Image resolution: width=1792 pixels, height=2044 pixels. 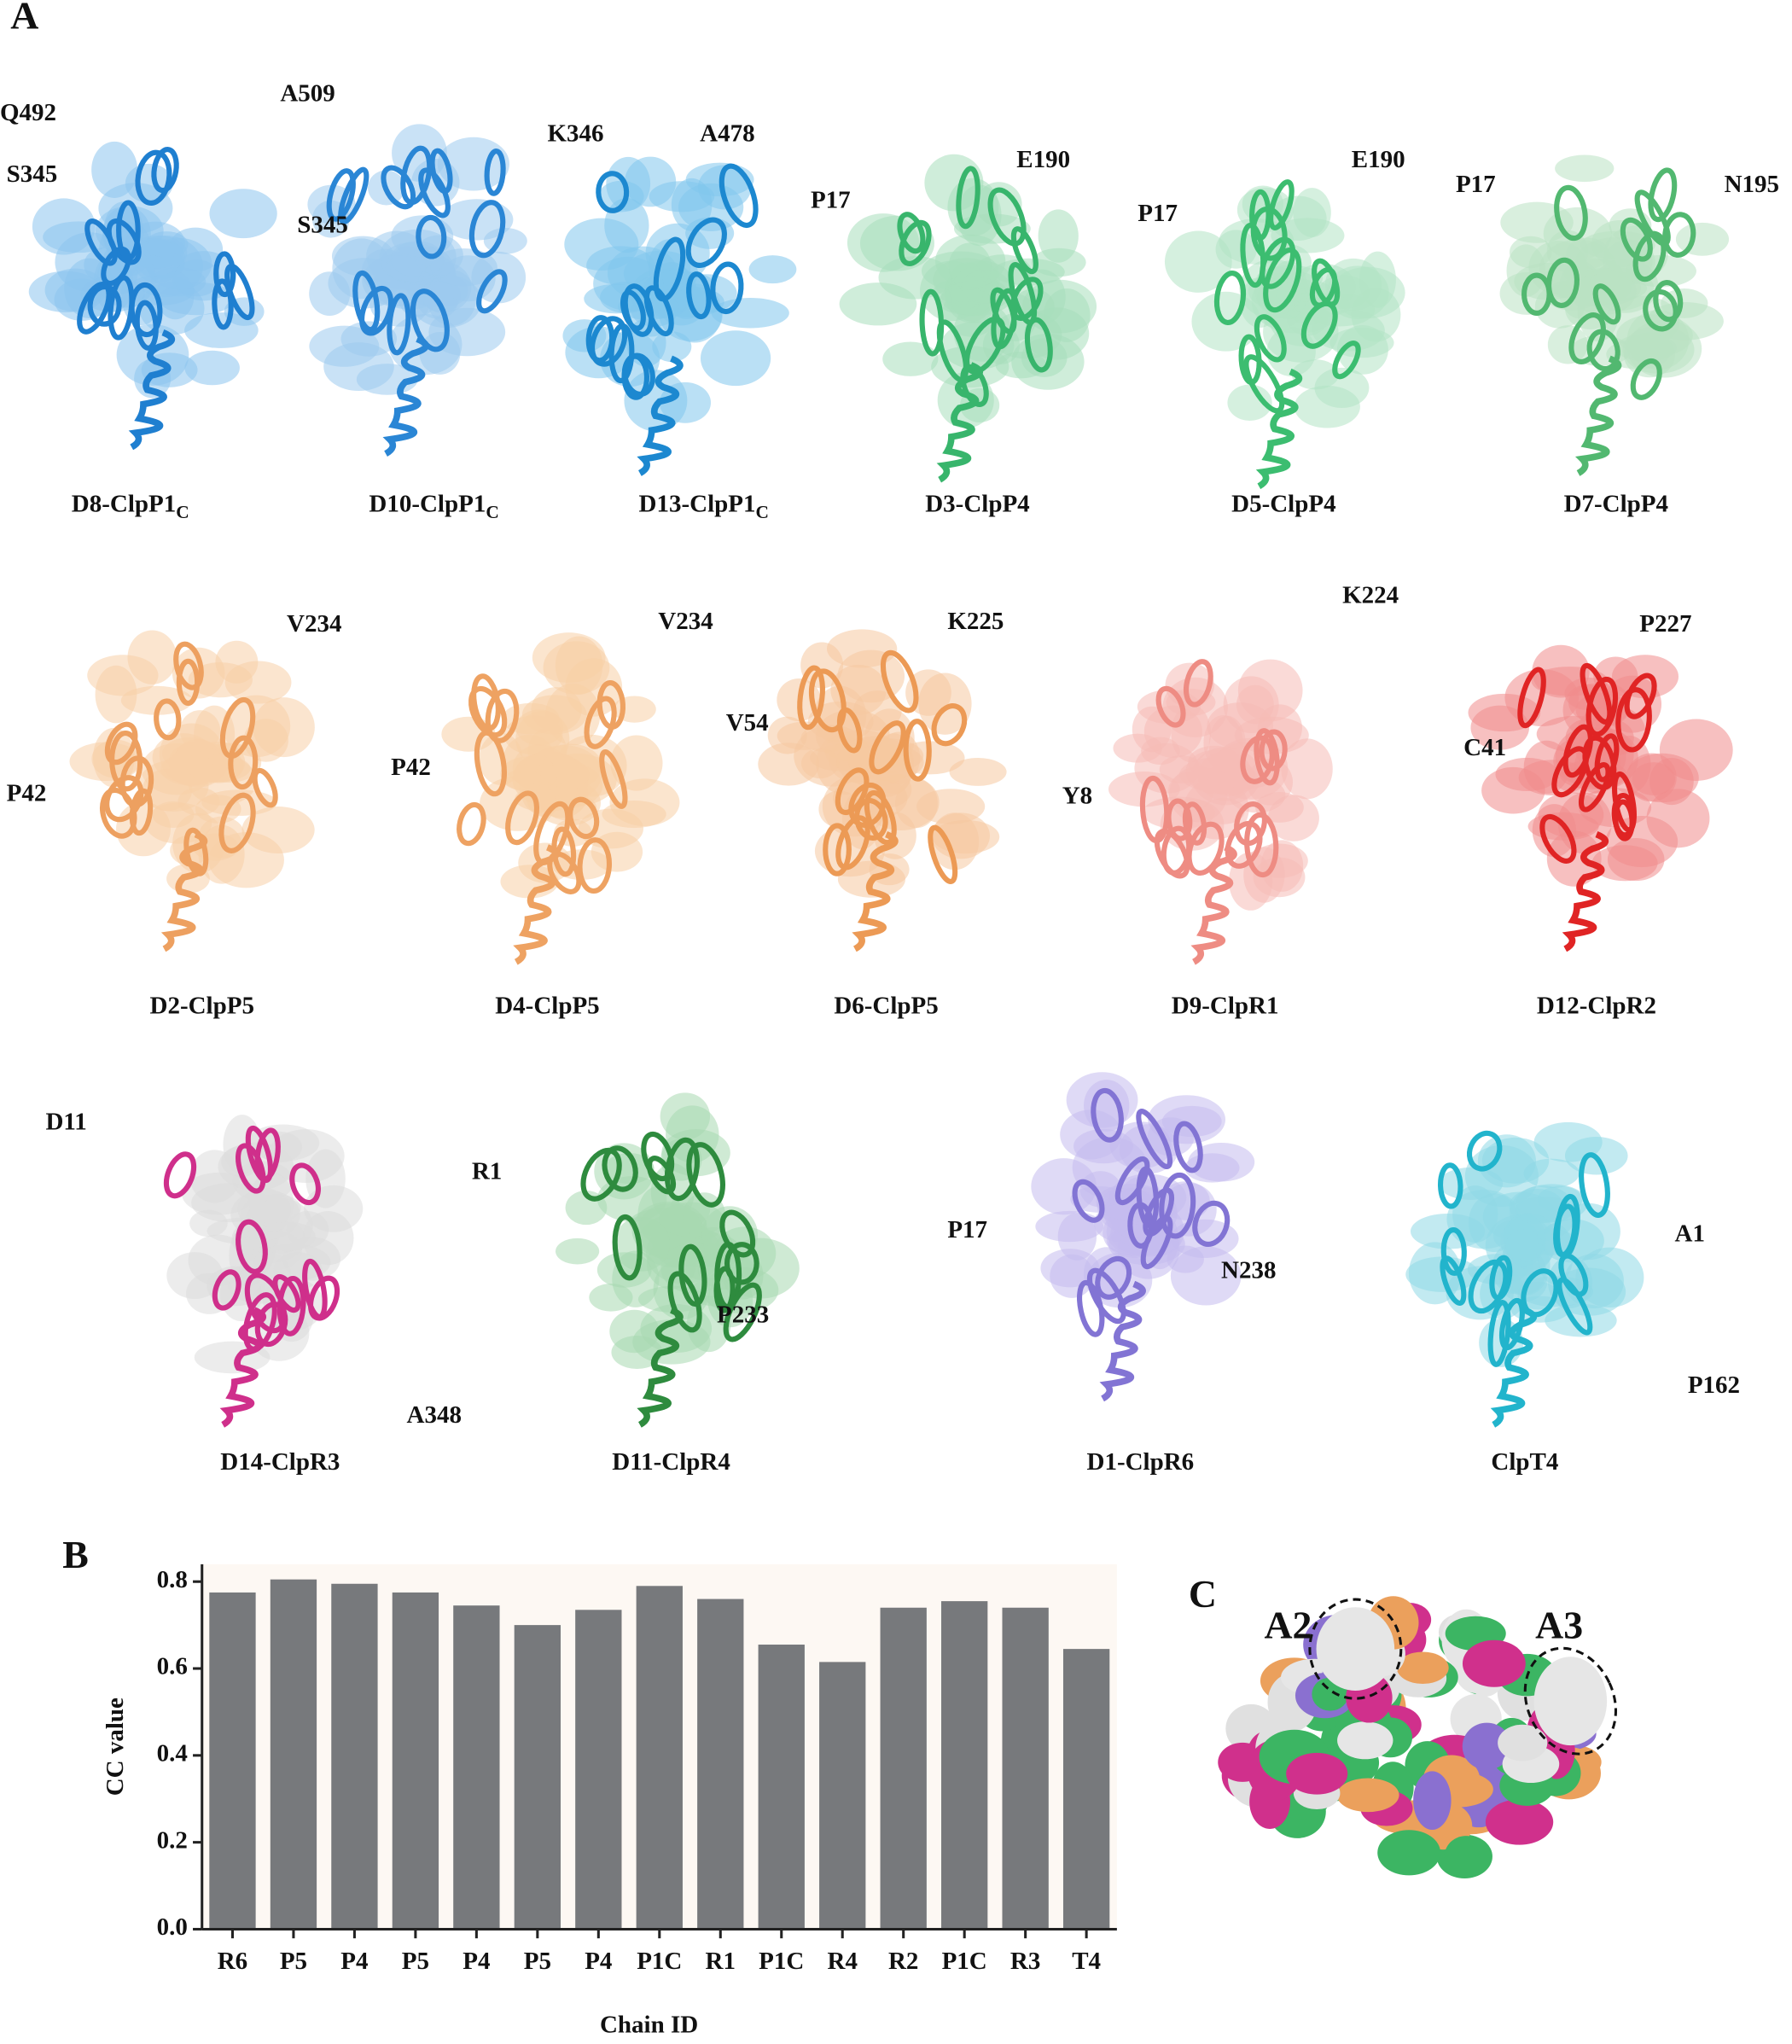 What do you see at coordinates (124, 503) in the screenshot?
I see `name: D8-ClpP1` at bounding box center [124, 503].